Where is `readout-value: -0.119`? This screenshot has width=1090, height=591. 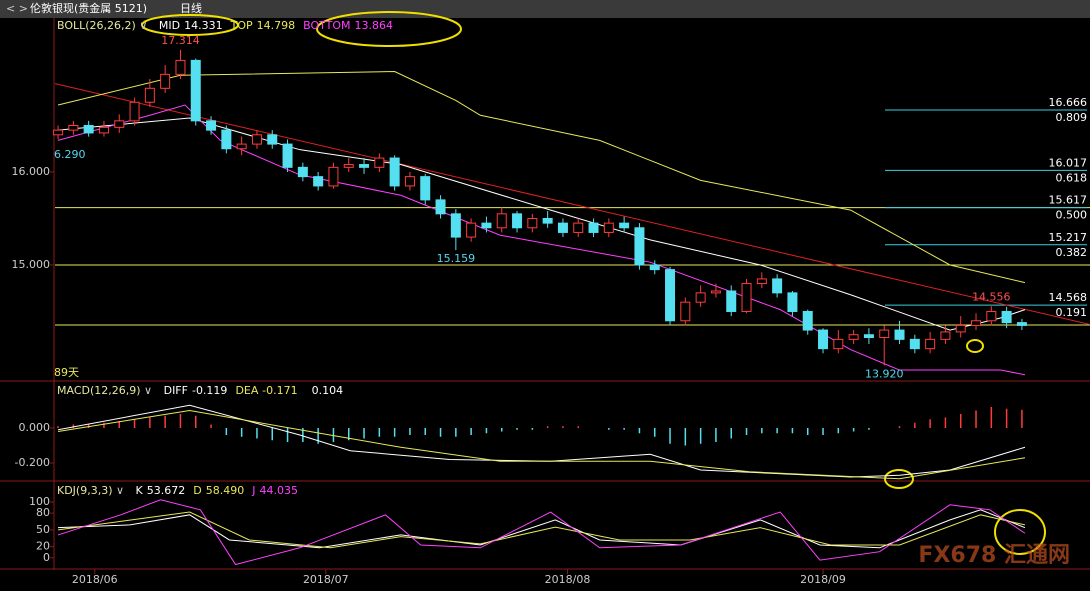
readout-value: -0.119 is located at coordinates (209, 390).